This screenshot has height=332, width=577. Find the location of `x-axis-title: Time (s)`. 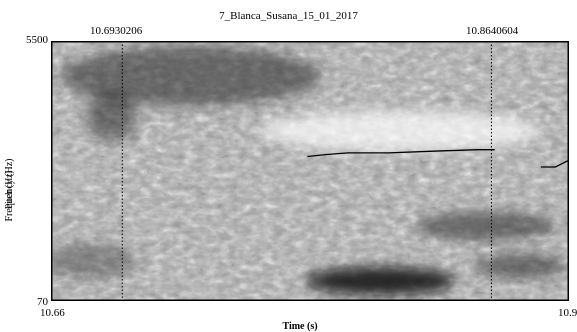

x-axis-title: Time (s) is located at coordinates (300, 326).